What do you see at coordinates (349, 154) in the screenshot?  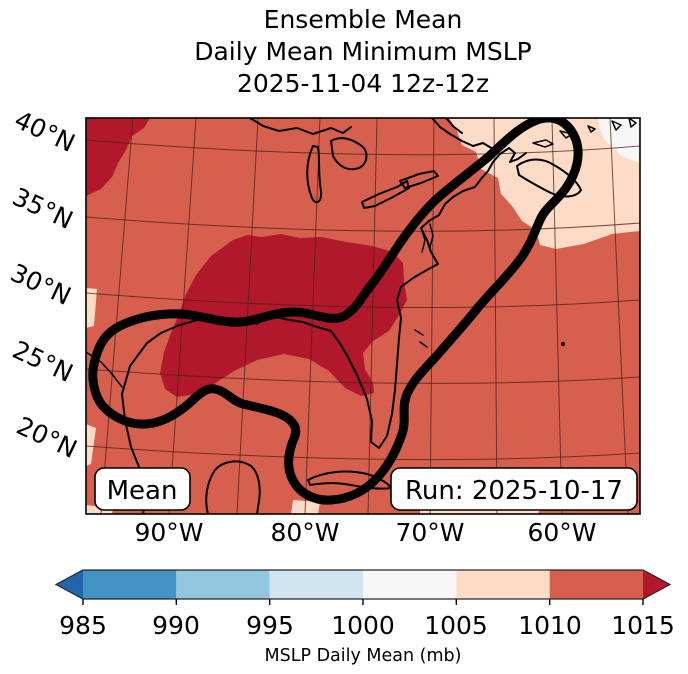 I see `coastline-lake-huron` at bounding box center [349, 154].